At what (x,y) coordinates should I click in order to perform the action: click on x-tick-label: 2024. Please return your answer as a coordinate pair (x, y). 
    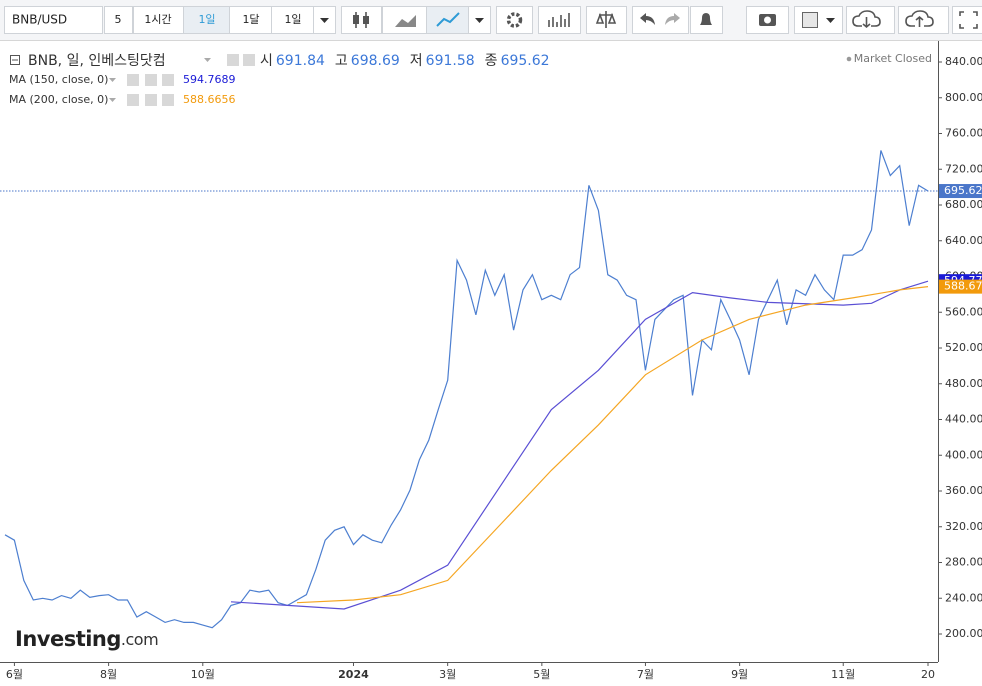
    Looking at the image, I should click on (353, 674).